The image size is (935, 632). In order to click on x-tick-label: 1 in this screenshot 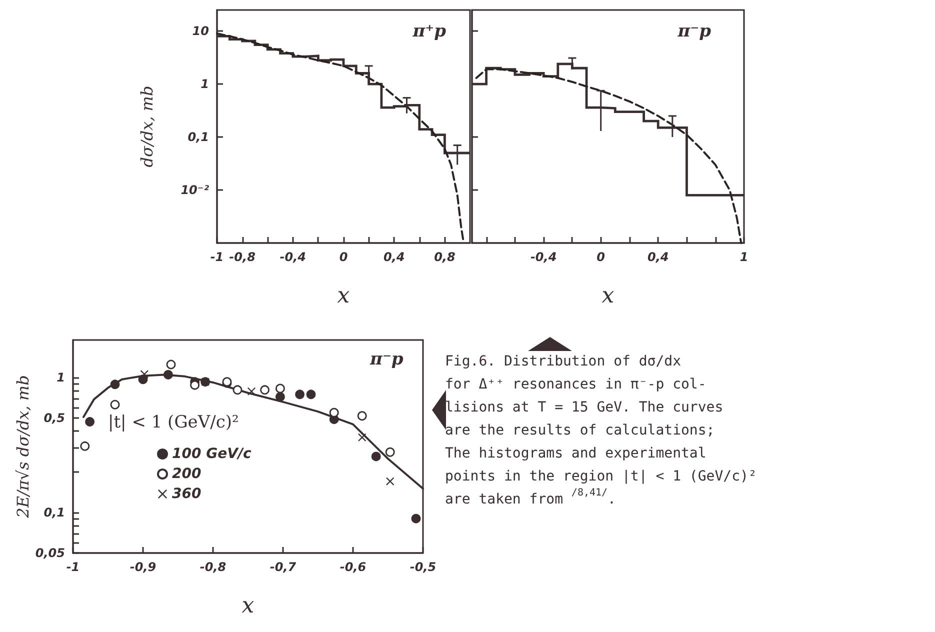, I will do `click(744, 257)`.